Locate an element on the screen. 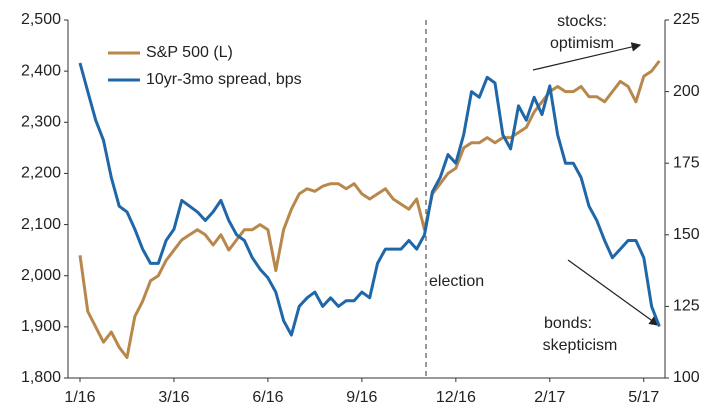  annotation: optimism is located at coordinates (582, 43).